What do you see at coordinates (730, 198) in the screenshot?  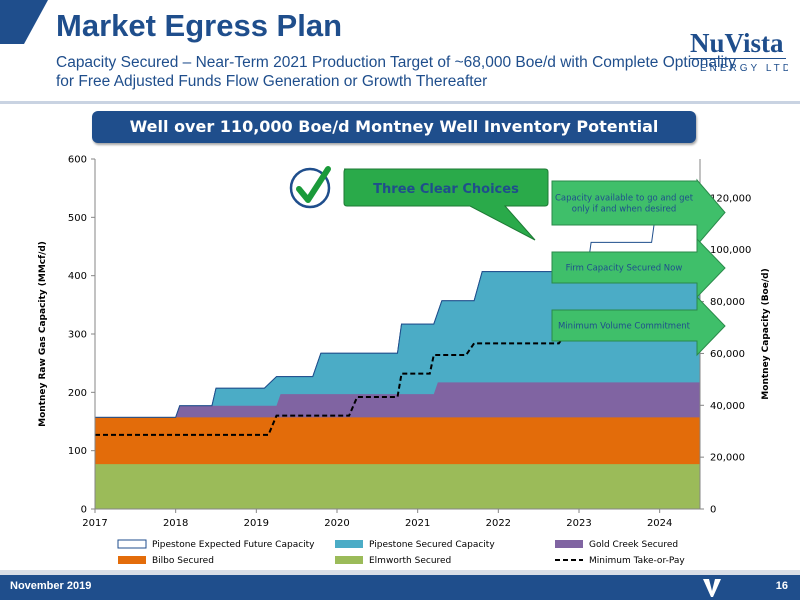 I see `y2-tick-label: 120,000` at bounding box center [730, 198].